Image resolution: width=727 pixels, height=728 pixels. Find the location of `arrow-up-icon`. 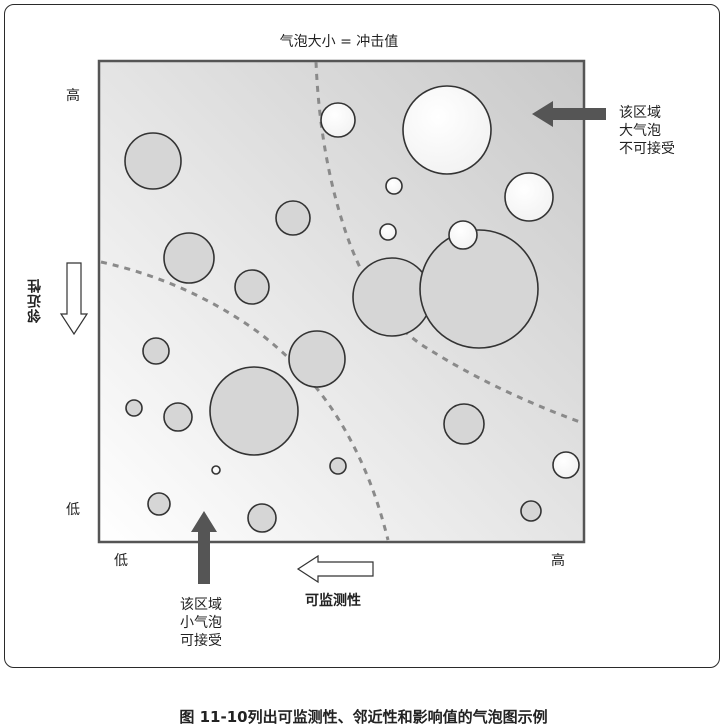

arrow-up-icon is located at coordinates (204, 547).